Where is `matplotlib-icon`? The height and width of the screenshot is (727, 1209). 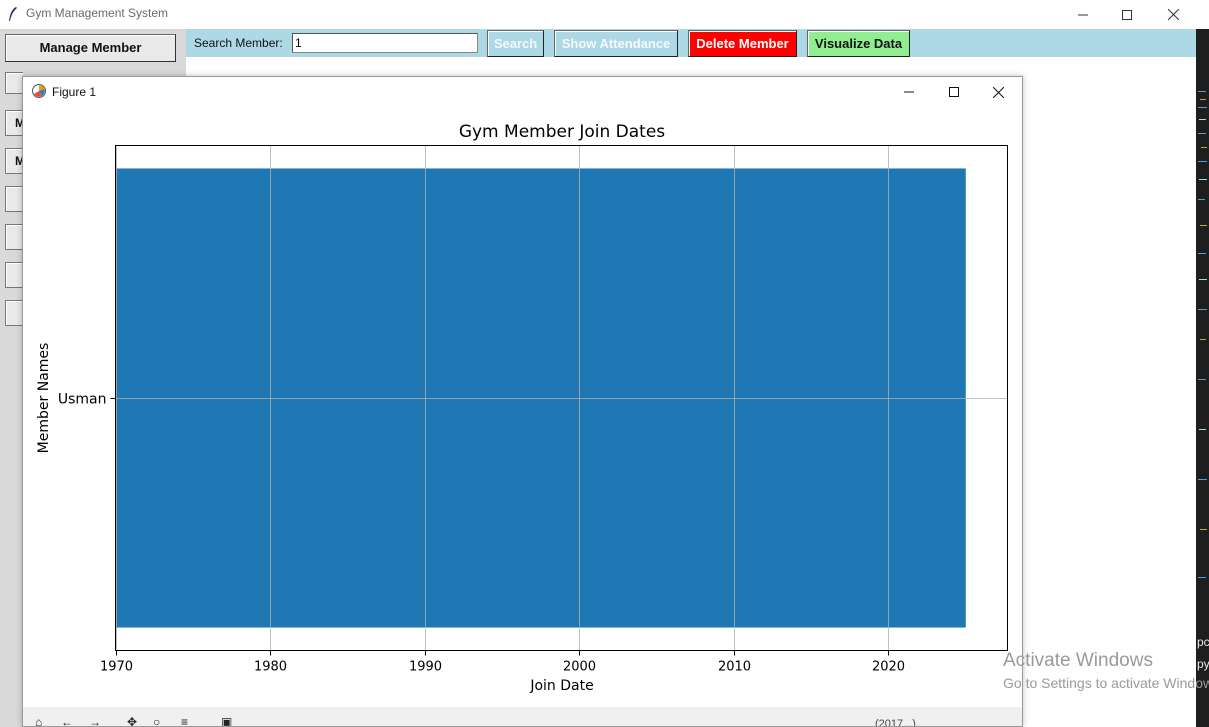
matplotlib-icon is located at coordinates (39, 91).